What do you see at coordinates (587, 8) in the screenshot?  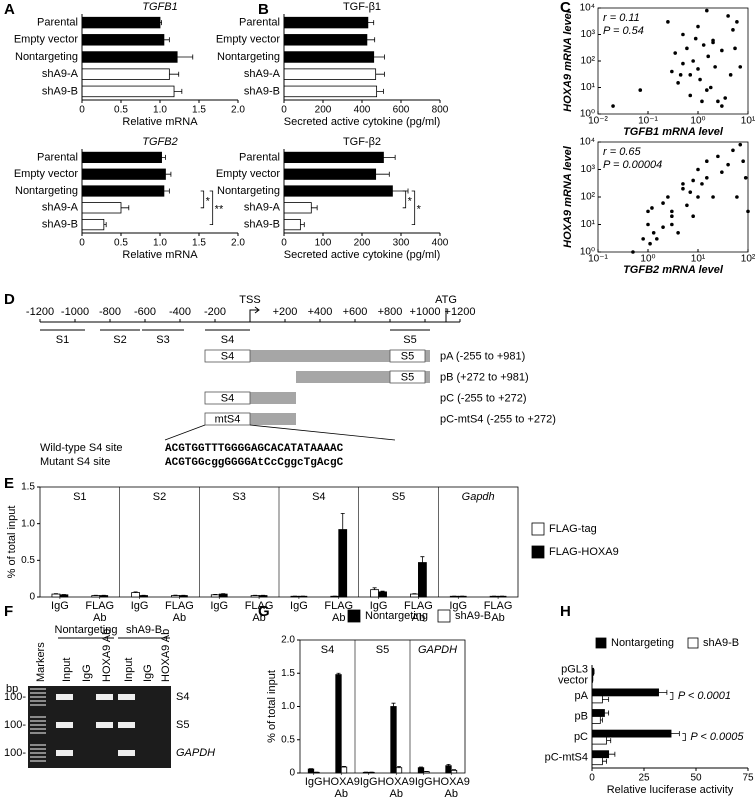 I see `y-tick-label: 10⁴` at bounding box center [587, 8].